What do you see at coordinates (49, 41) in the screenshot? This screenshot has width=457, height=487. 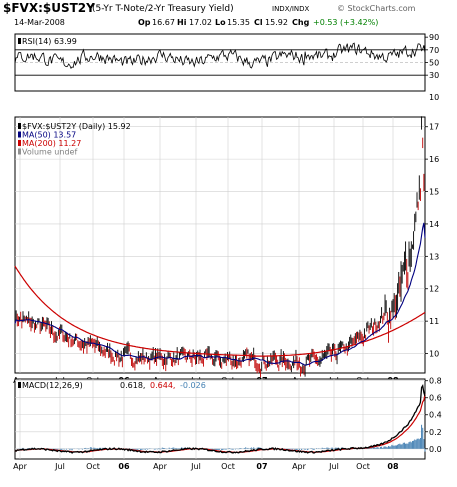 I see `rsi-legend: RSI(14) 63.99` at bounding box center [49, 41].